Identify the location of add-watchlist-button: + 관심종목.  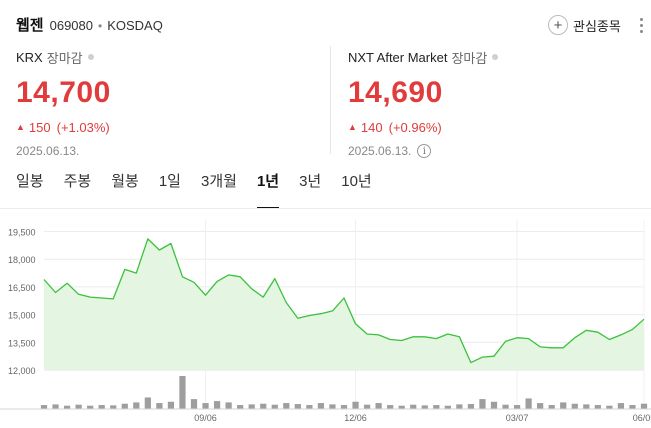
(584, 25).